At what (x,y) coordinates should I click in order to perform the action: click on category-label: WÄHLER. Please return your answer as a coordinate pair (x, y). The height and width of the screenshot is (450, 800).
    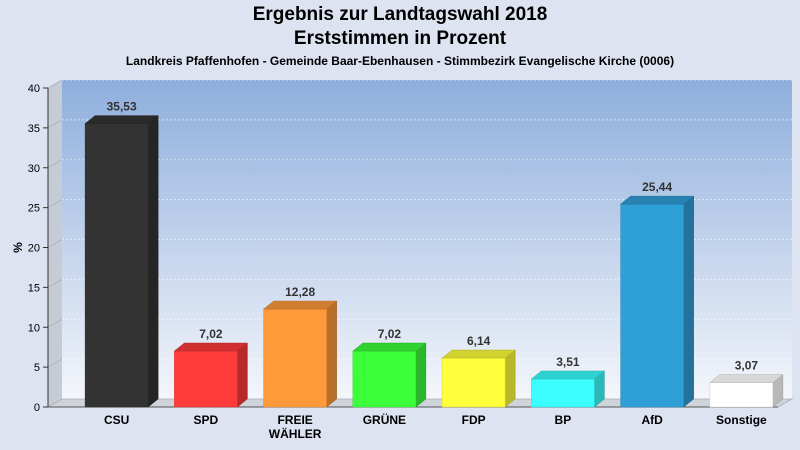
    Looking at the image, I should click on (295, 433).